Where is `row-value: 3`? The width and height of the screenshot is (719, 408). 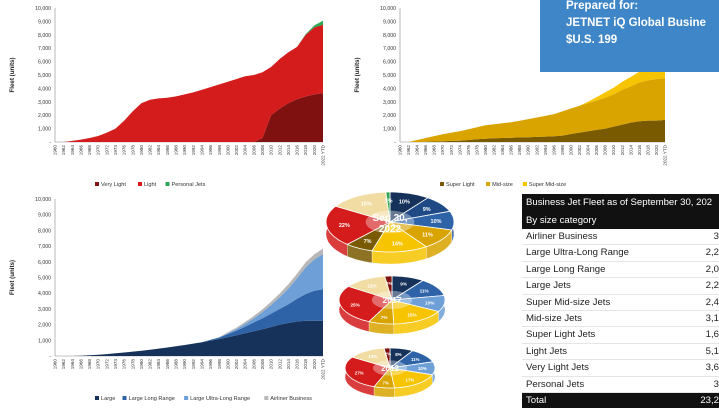
row-value: 3 is located at coordinates (716, 236).